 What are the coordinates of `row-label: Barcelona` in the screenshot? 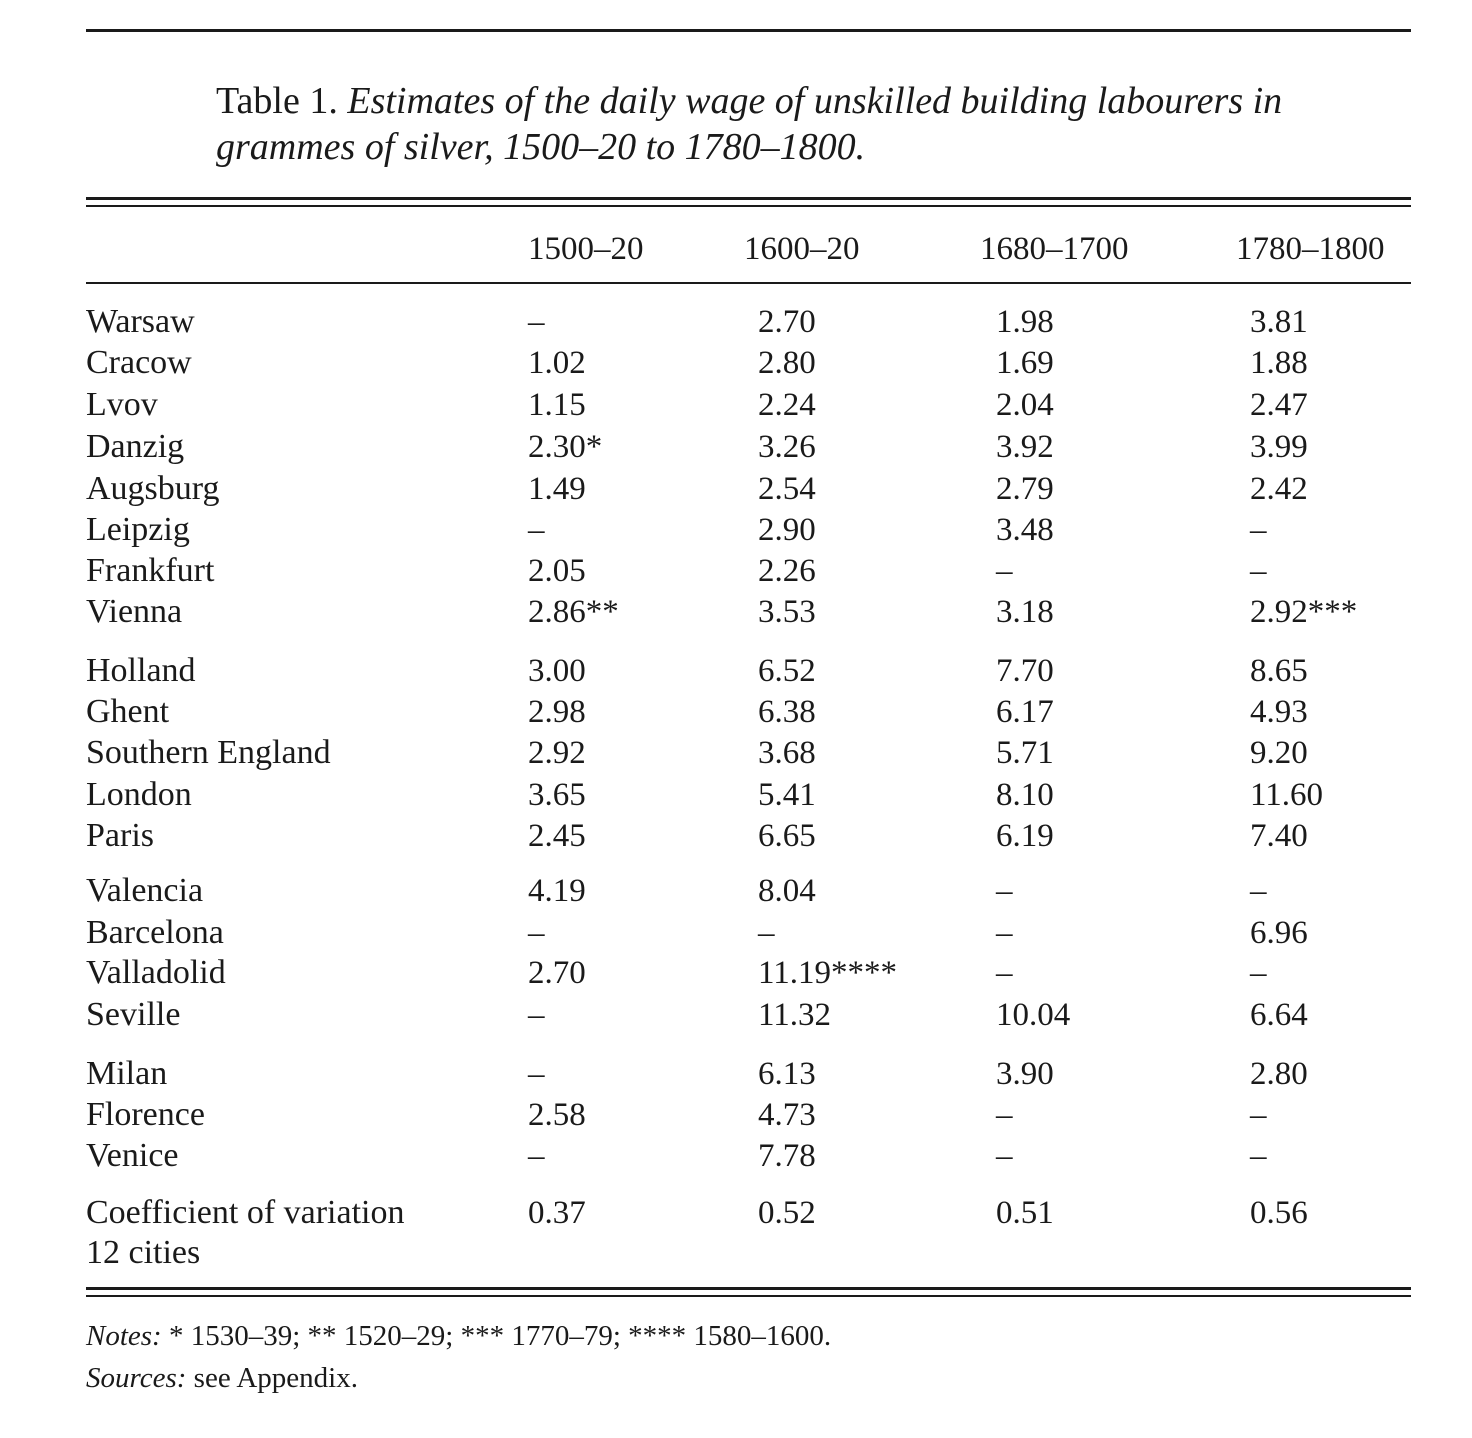 It's located at (155, 932).